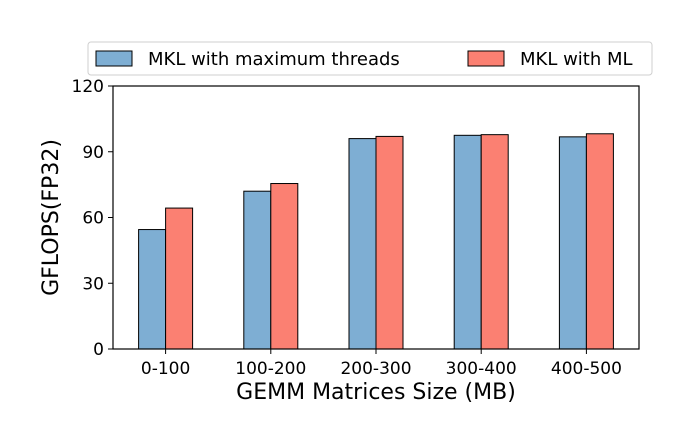 The height and width of the screenshot is (445, 697). I want to click on x-tick-label: 200-300, so click(375, 369).